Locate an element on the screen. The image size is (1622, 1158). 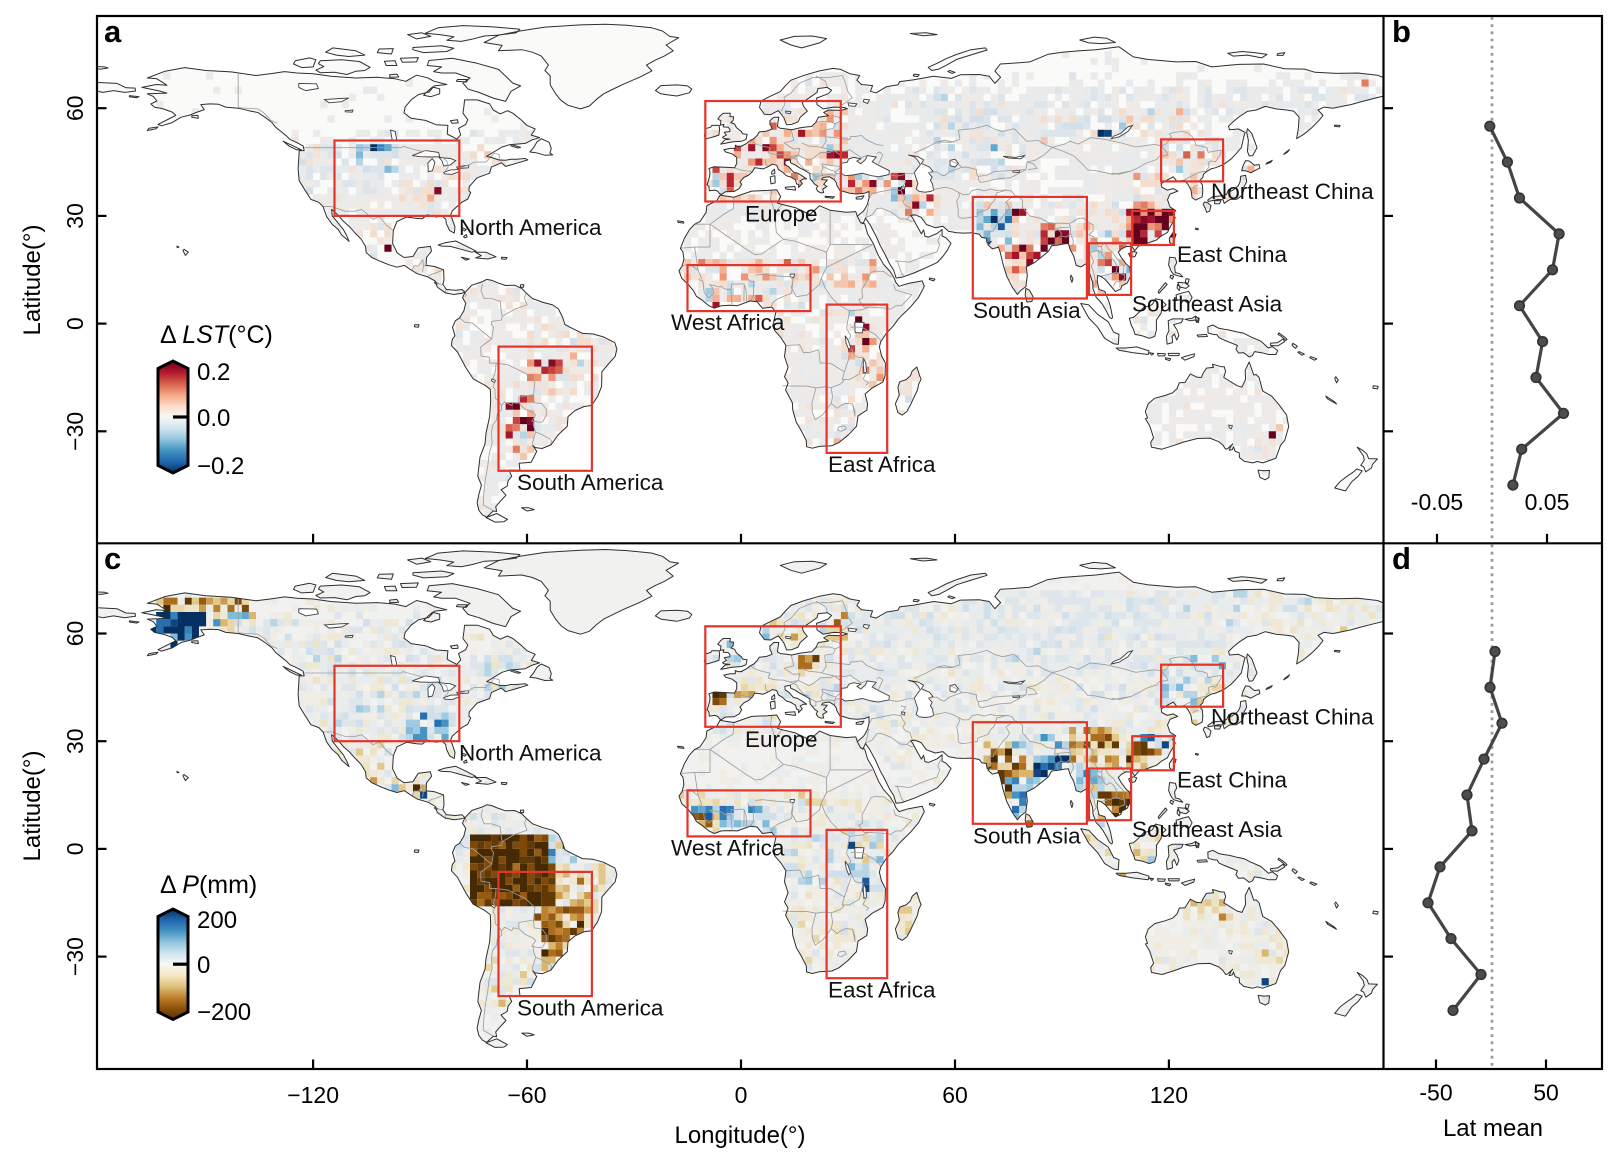
svg-text: −60 is located at coordinates (526, 1095).